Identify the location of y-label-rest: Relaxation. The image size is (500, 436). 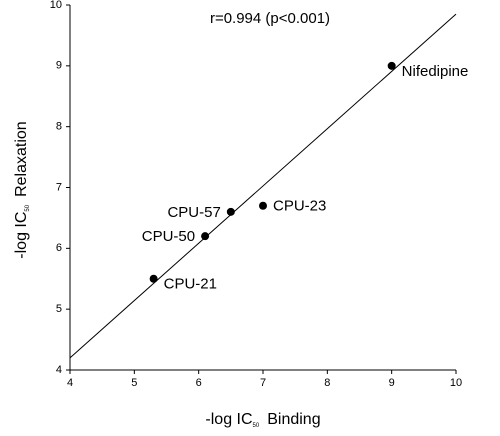
(21, 159).